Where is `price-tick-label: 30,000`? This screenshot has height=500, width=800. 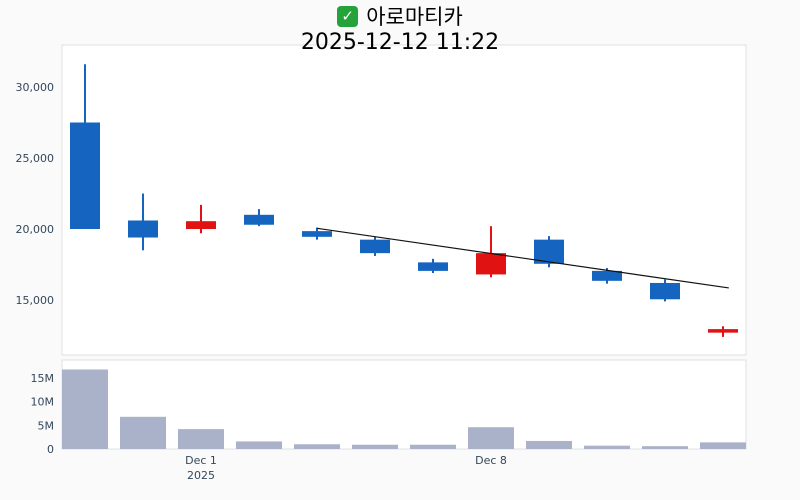 price-tick-label: 30,000 is located at coordinates (35, 87).